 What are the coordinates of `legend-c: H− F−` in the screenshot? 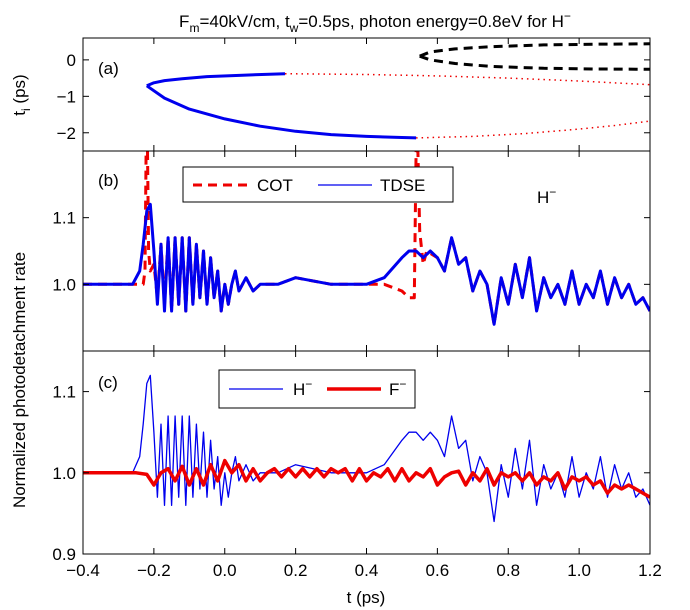 It's located at (317, 389).